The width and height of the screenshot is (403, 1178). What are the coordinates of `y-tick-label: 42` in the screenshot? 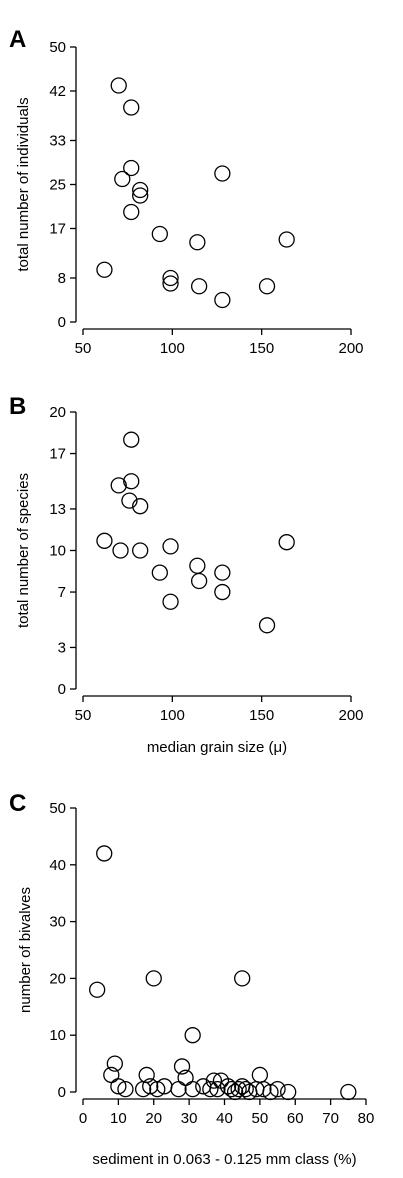 It's located at (57, 91).